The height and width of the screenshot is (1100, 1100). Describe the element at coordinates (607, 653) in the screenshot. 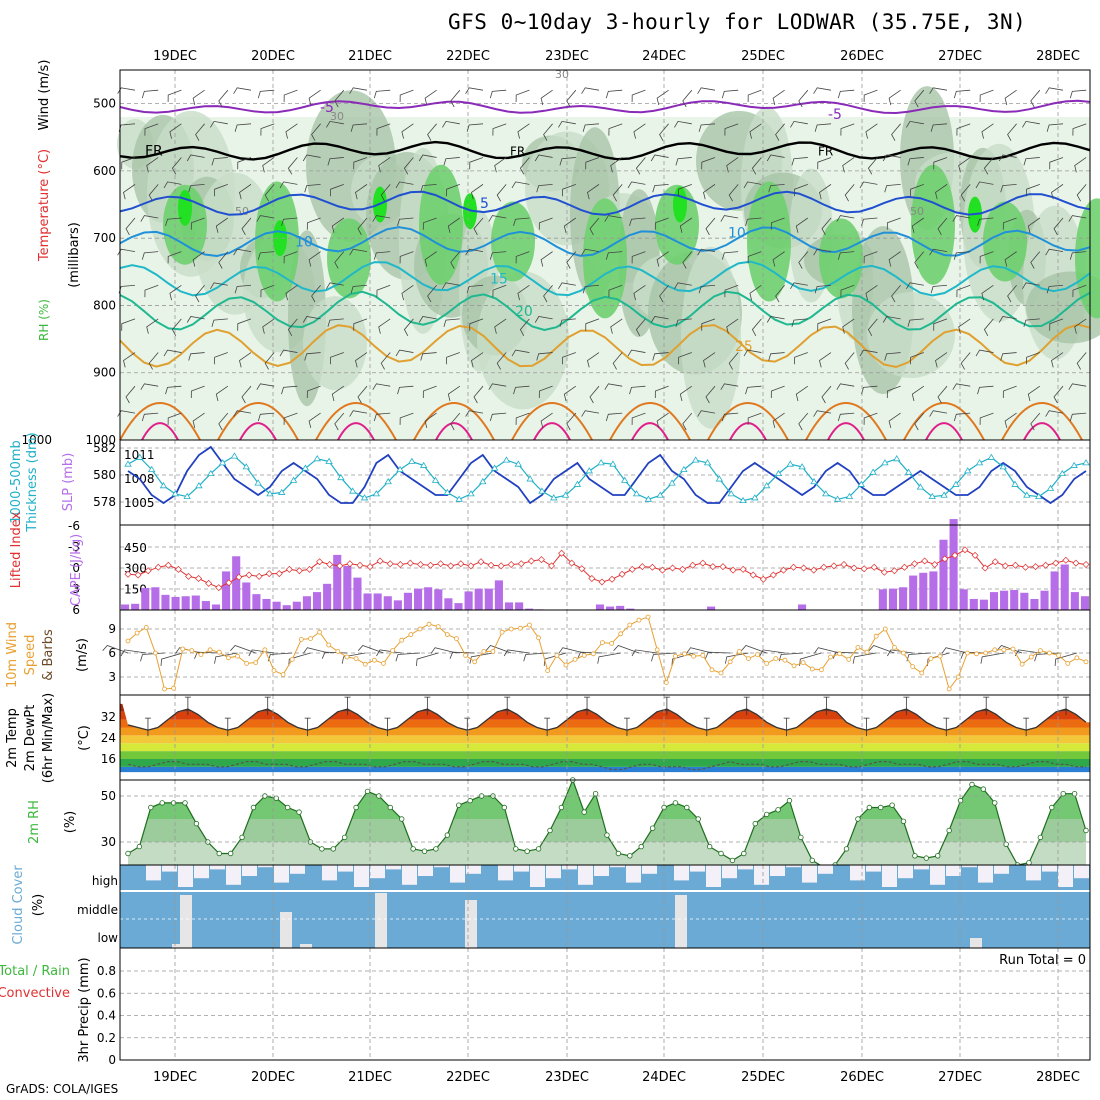

I see `wind-speed-line` at that location.